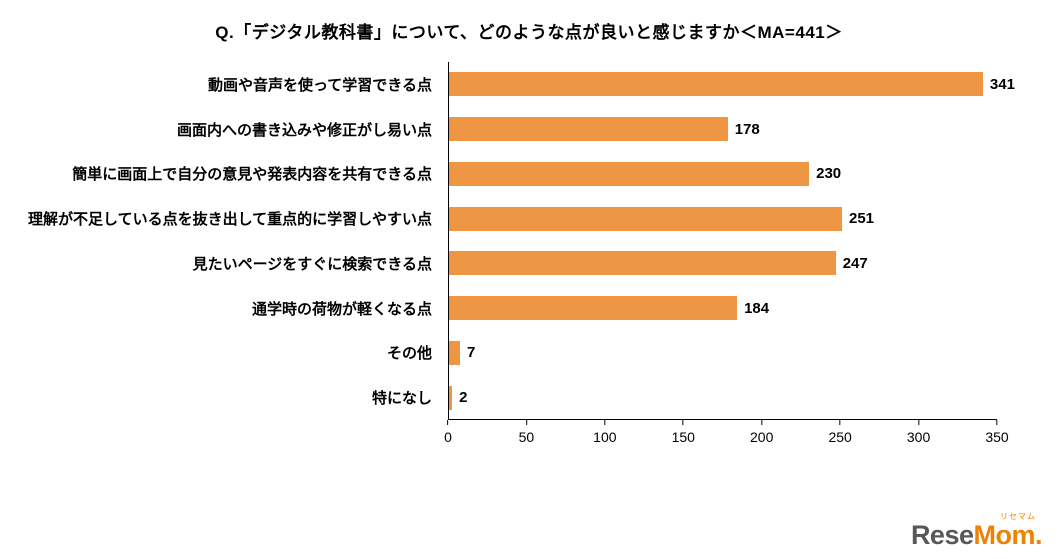 Image resolution: width=1058 pixels, height=559 pixels. What do you see at coordinates (757, 308) in the screenshot?
I see `bar-value: 184` at bounding box center [757, 308].